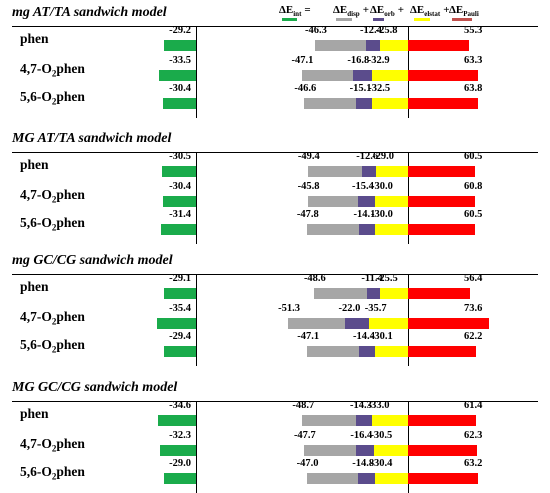 This screenshot has height=493, width=550. Describe the element at coordinates (180, 60) in the screenshot. I see `label-int: -33.5` at that location.